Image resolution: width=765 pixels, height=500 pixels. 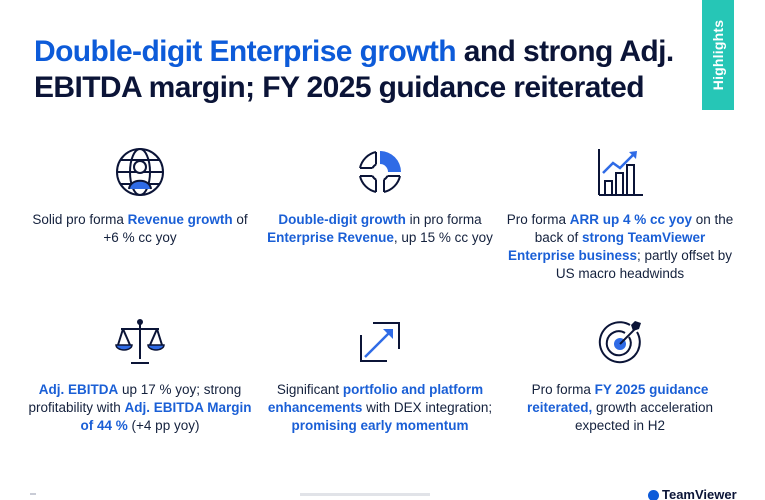 What do you see at coordinates (620, 172) in the screenshot?
I see `bar-chart-arrow-icon` at bounding box center [620, 172].